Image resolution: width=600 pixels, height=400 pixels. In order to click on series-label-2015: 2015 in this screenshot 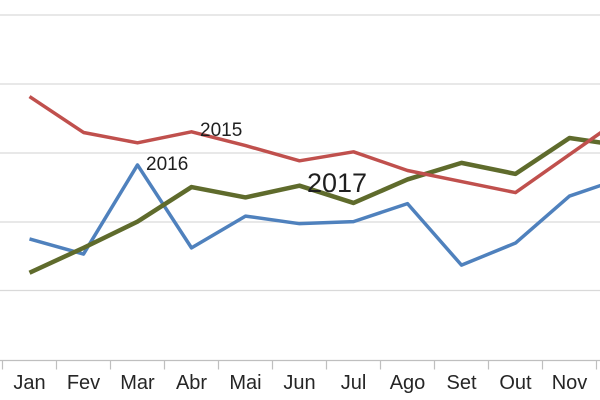, I will do `click(221, 130)`.